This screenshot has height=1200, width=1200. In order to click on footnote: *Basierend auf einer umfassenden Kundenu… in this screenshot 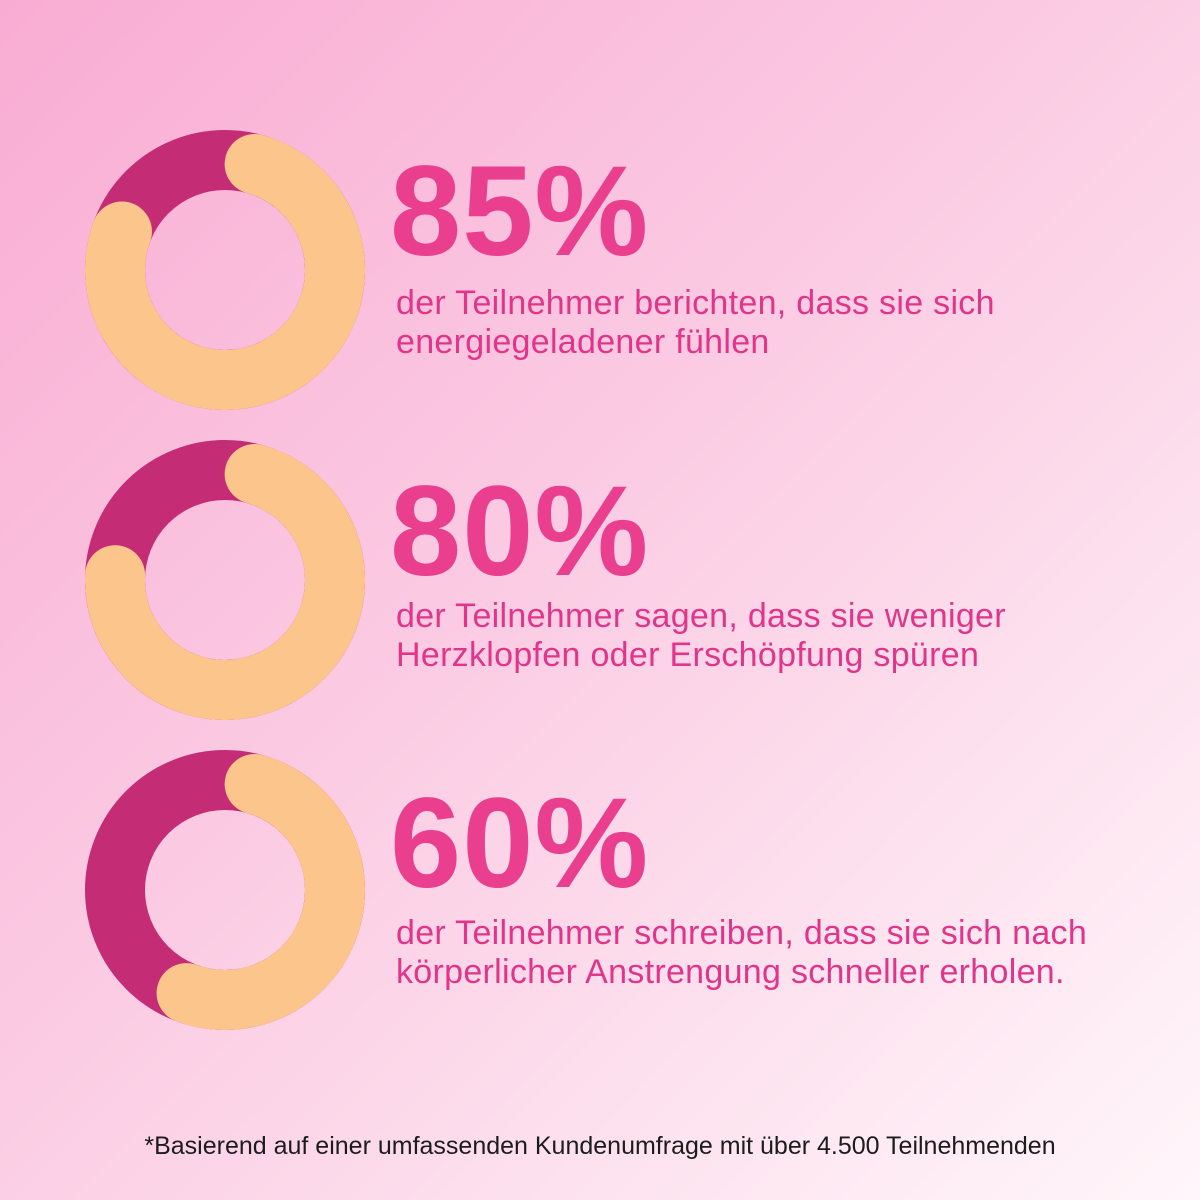, I will do `click(600, 1146)`.